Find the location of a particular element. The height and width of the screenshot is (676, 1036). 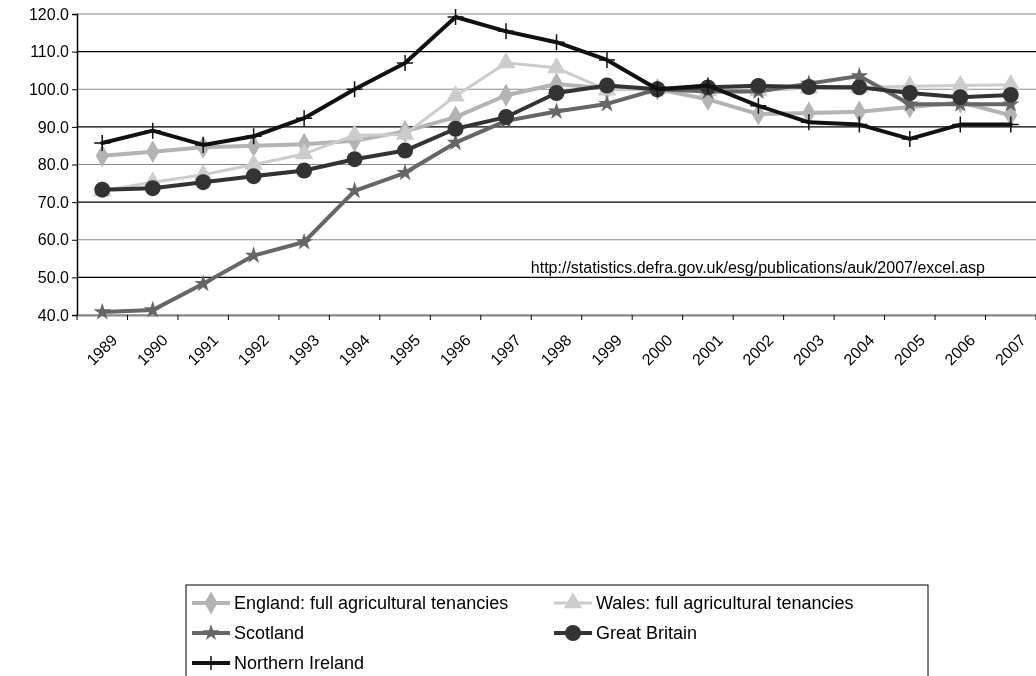

y-tick-label: 80.0 is located at coordinates (53, 165).